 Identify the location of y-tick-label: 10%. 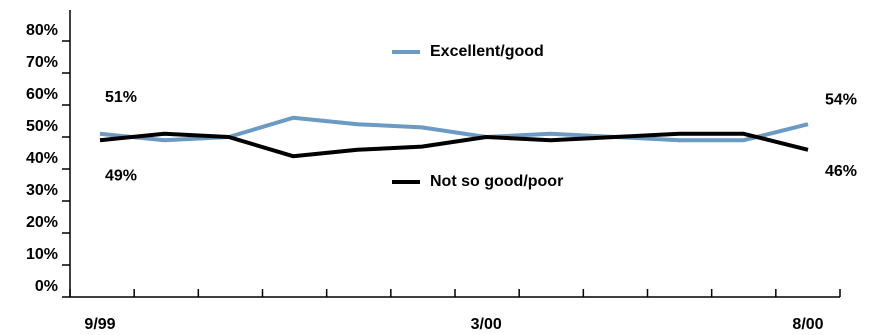
(42, 254).